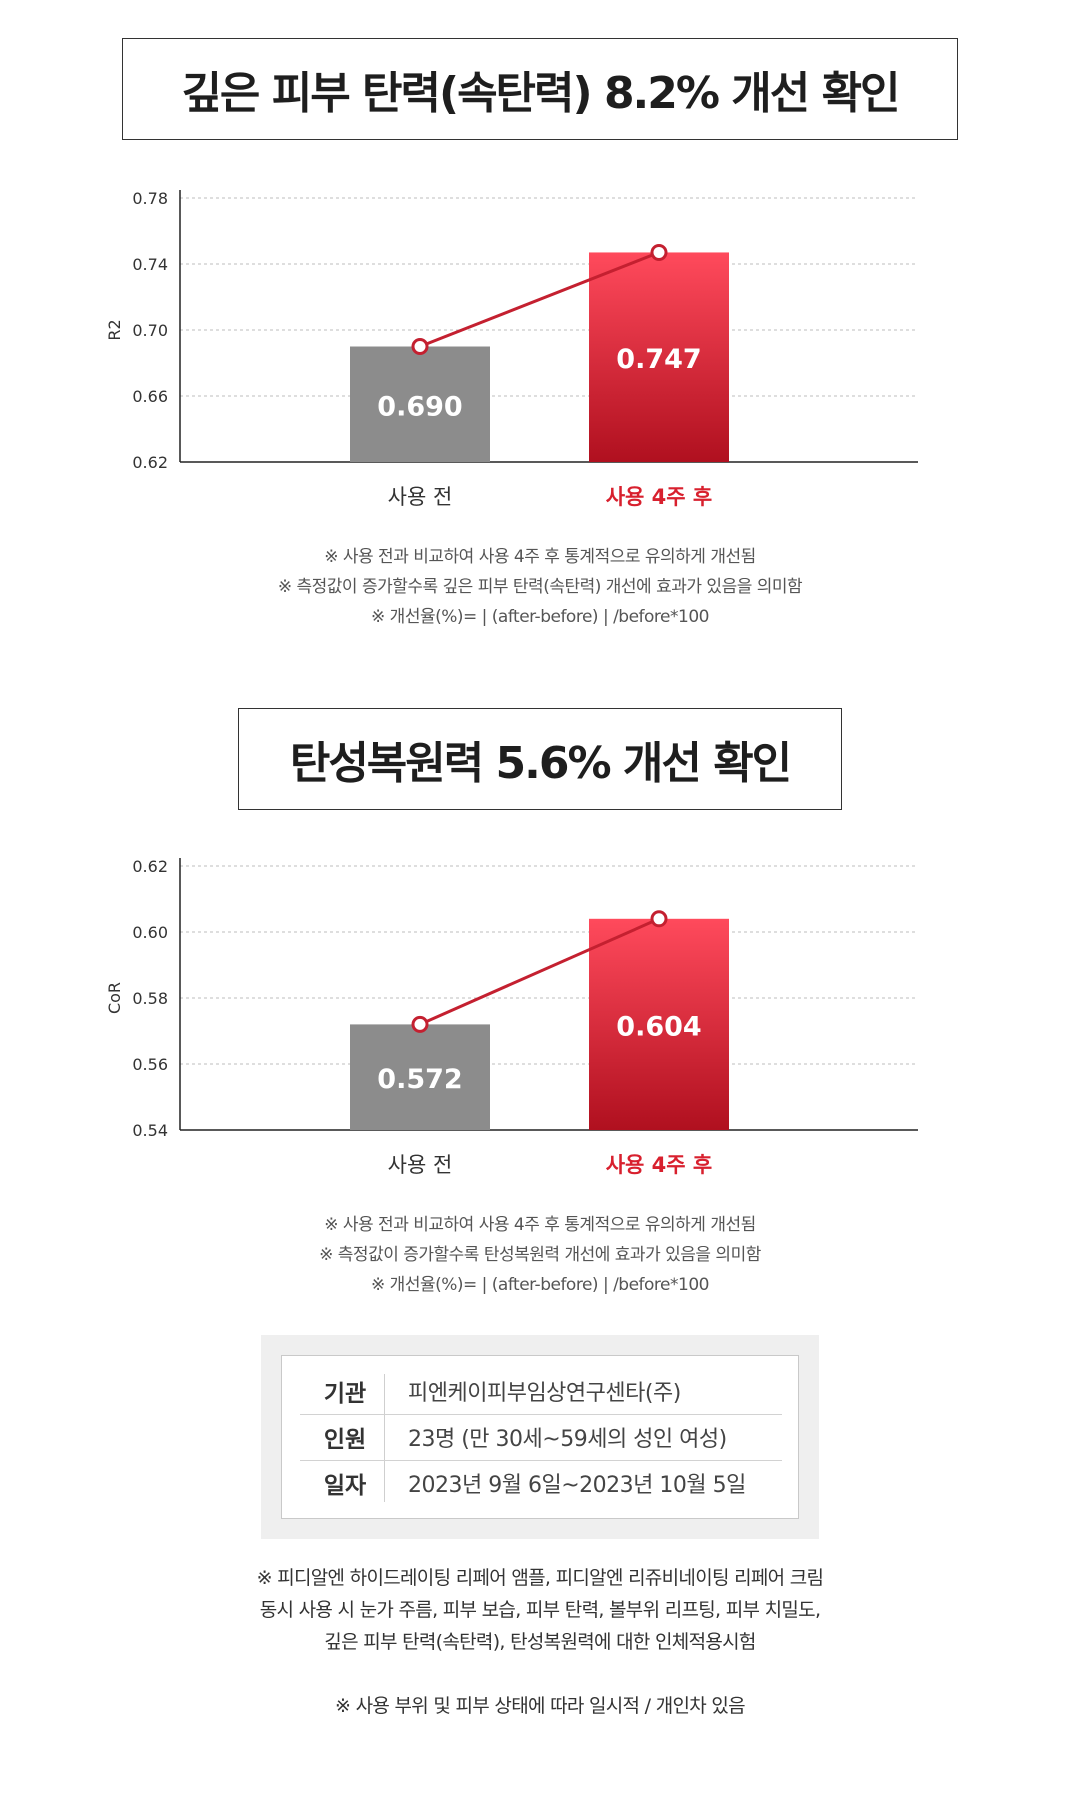  What do you see at coordinates (540, 617) in the screenshot?
I see `chart1-note-3: ※ 개선율(%)= | (after-before) | /before*100` at bounding box center [540, 617].